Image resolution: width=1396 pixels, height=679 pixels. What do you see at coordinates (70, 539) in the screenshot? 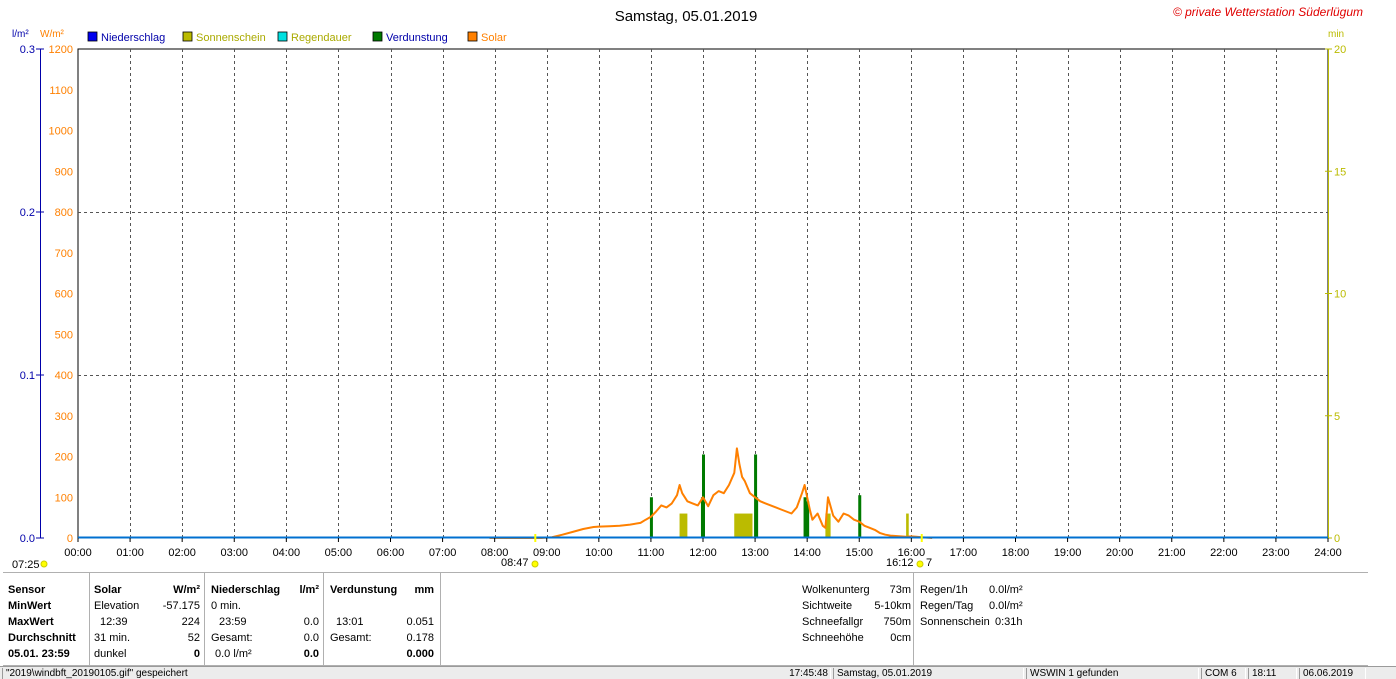
I see `solar-tick-0: 0` at bounding box center [70, 539].